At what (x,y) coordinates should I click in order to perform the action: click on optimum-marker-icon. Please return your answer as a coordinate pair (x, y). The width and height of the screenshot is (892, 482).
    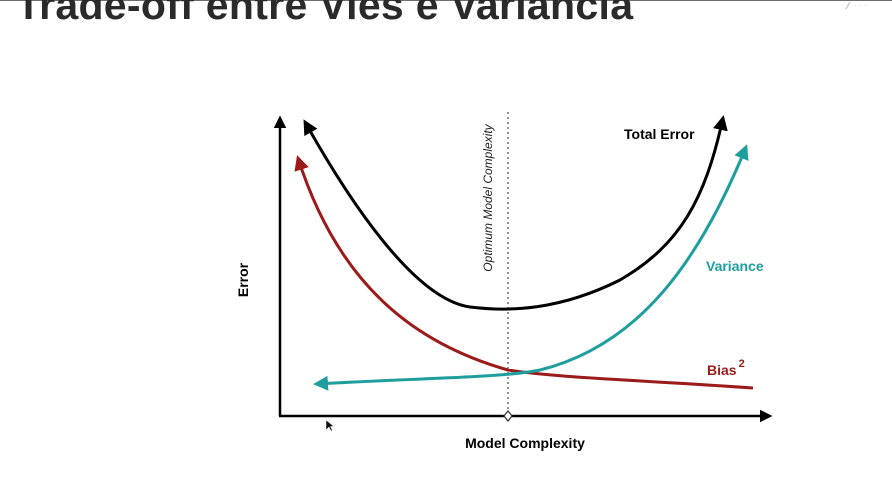
    Looking at the image, I should click on (508, 416).